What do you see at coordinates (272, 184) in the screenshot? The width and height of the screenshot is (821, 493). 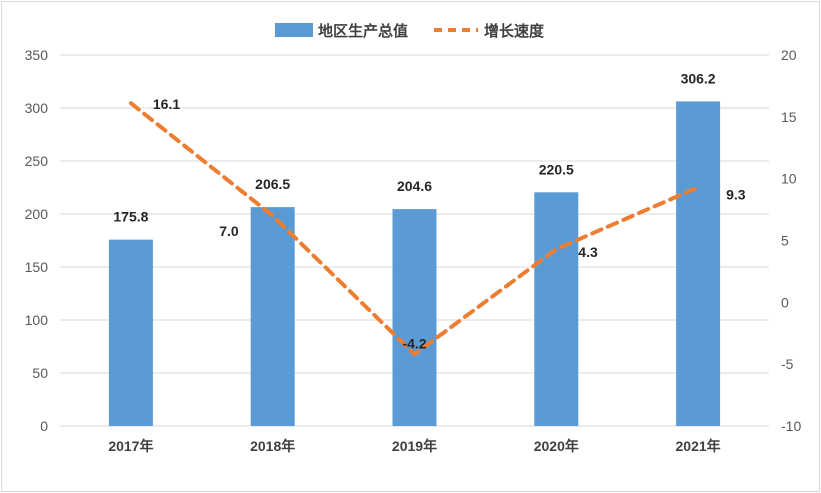 I see `bar-value-label: 206.5` at bounding box center [272, 184].